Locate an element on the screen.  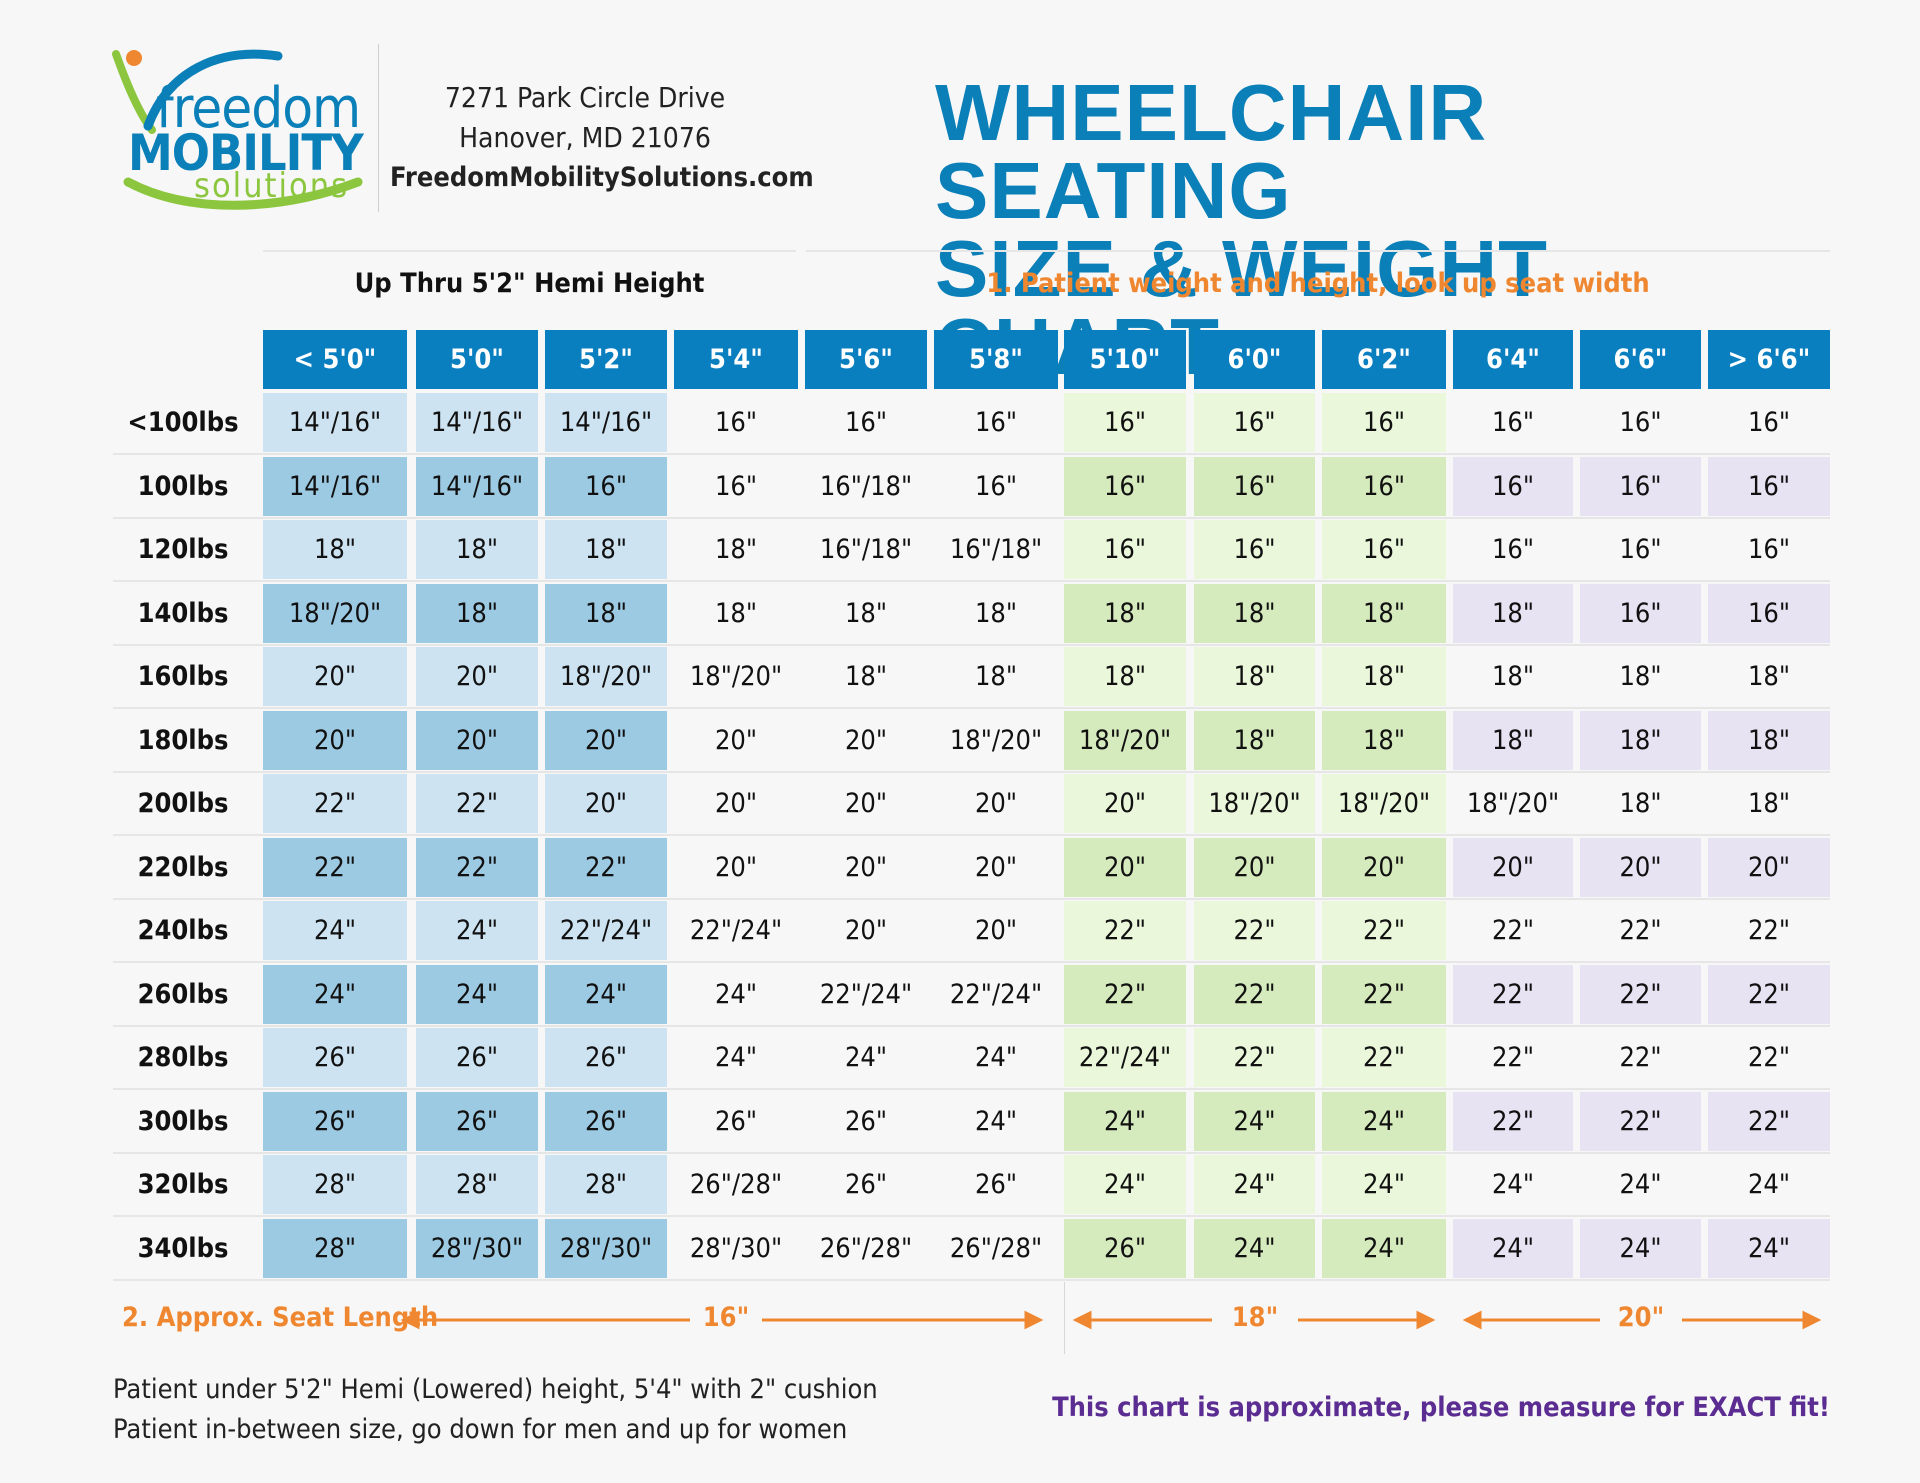
seat-width-cell: 14"/16" is located at coordinates (335, 422).